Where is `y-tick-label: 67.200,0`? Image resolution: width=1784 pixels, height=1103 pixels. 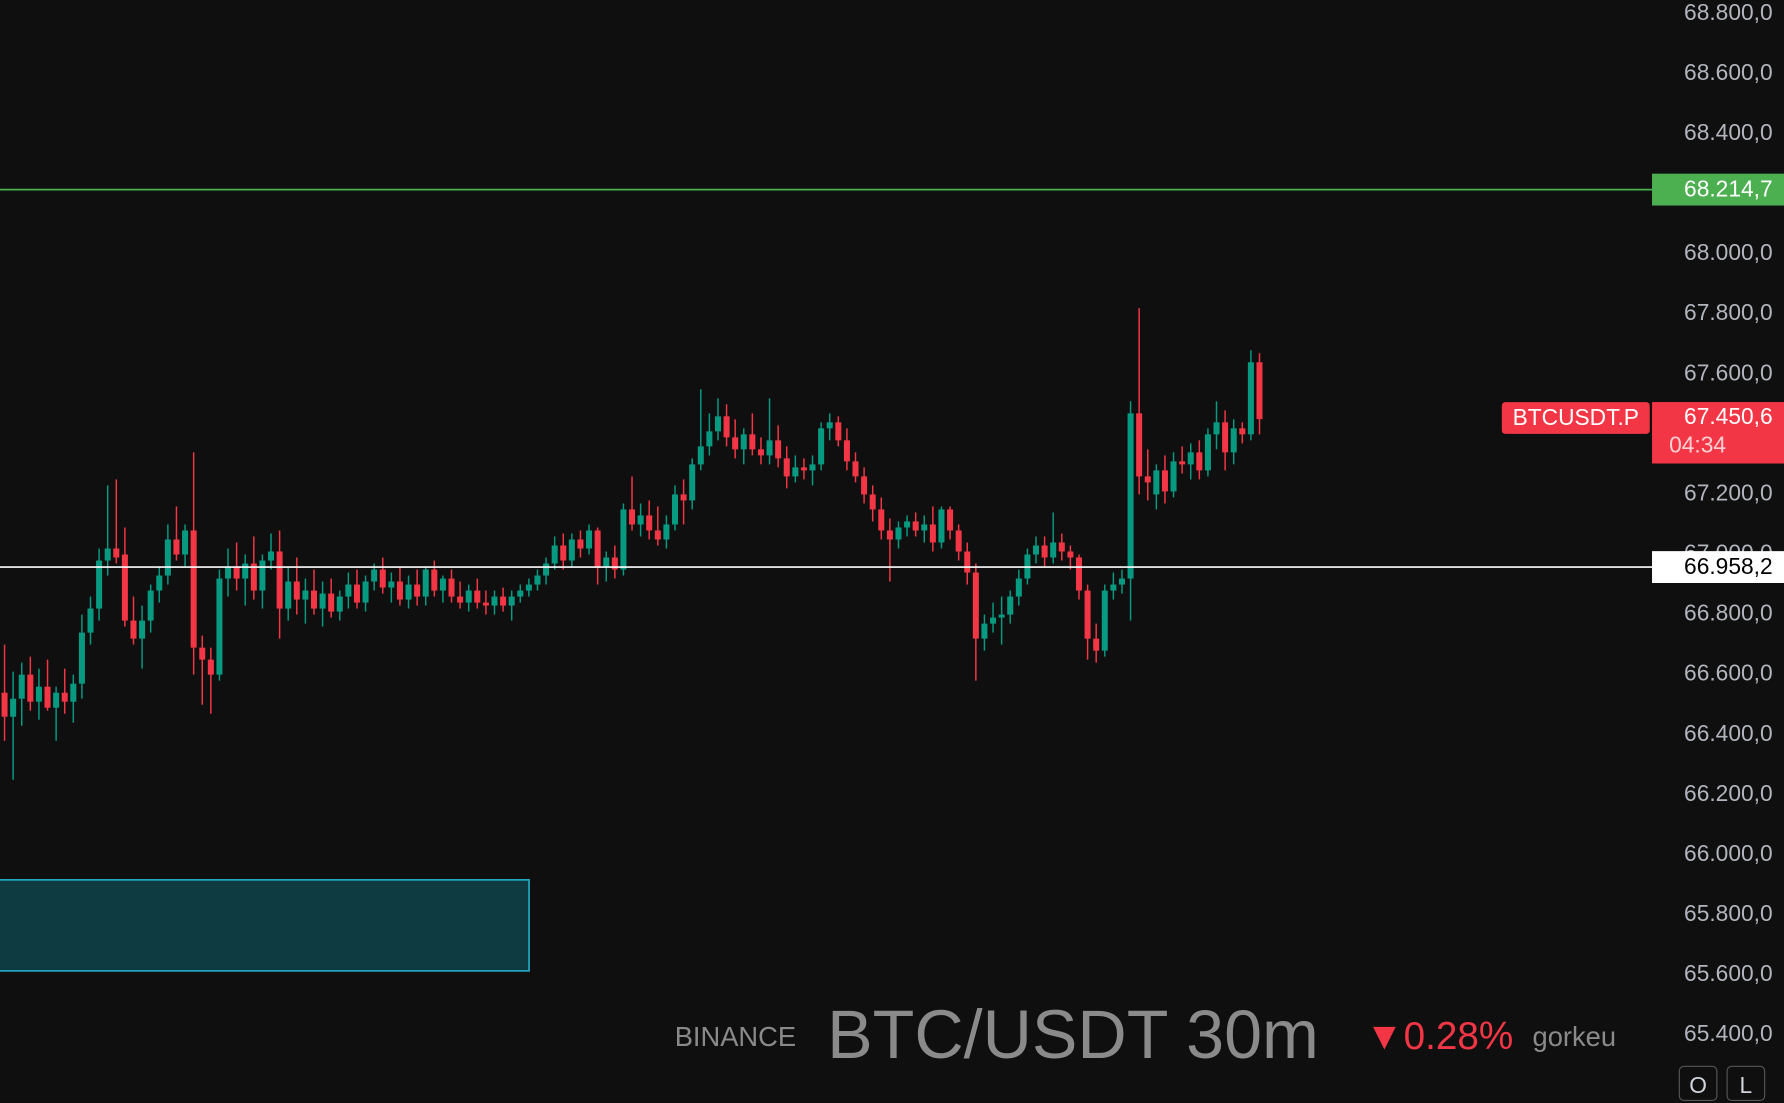 y-tick-label: 67.200,0 is located at coordinates (1728, 492).